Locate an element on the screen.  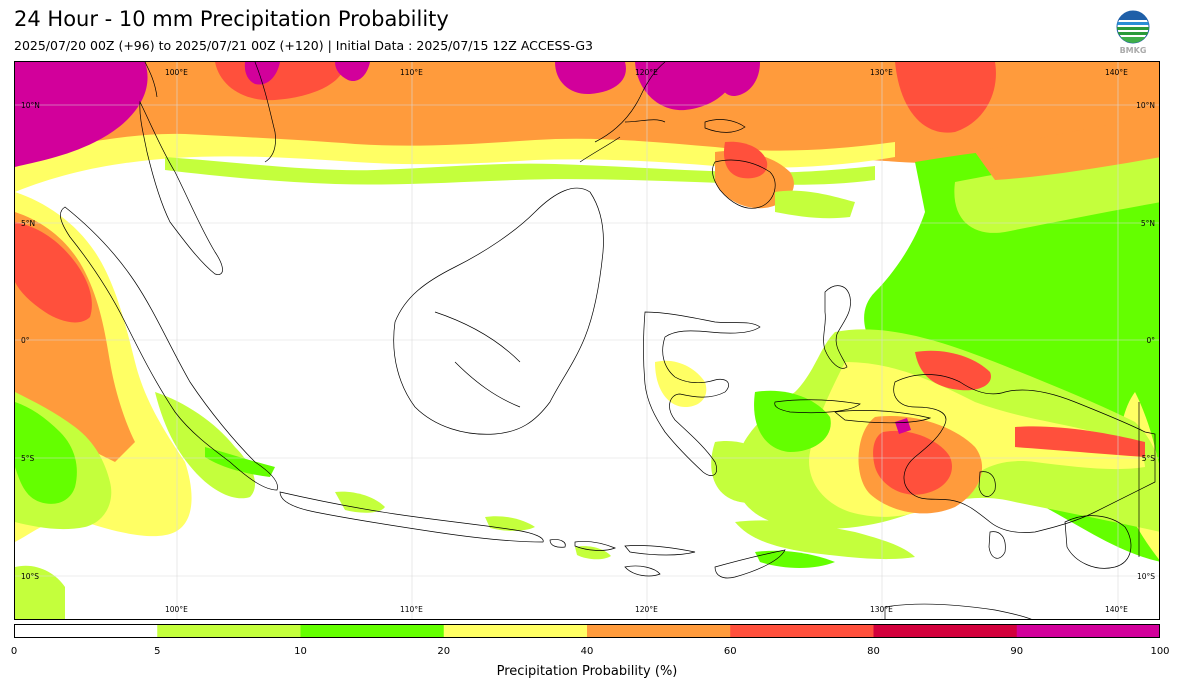
lon-labels-top: 100°E 110°E 120°E 130°E 140°E is located at coordinates (646, 72).